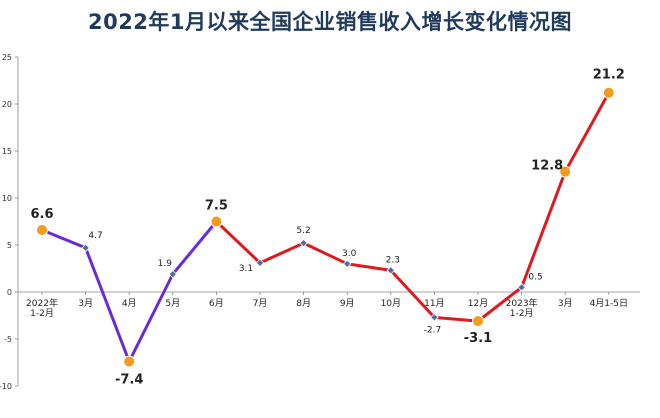 This screenshot has height=418, width=660. I want to click on y-tick-label: 5, so click(9, 245).